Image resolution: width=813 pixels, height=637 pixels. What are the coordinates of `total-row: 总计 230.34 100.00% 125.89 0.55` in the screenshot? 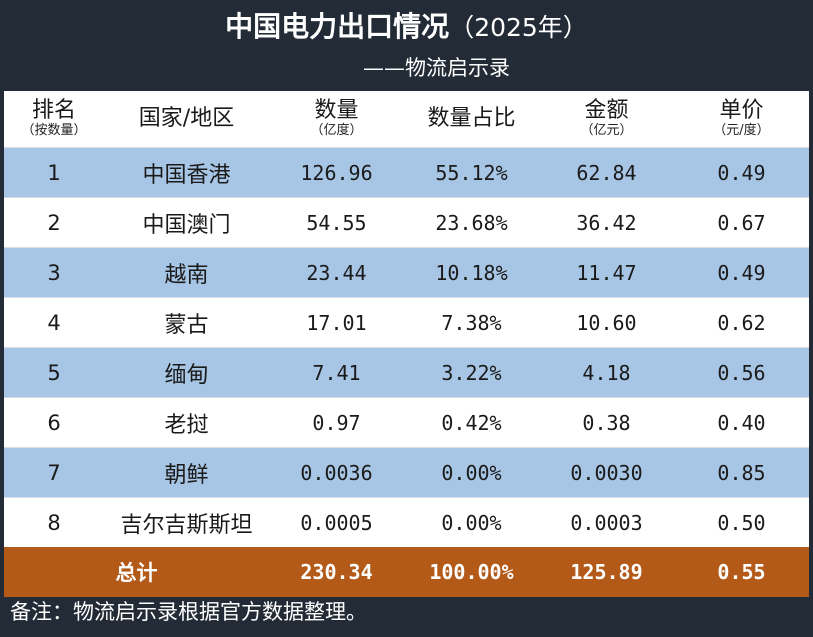 It's located at (406, 572).